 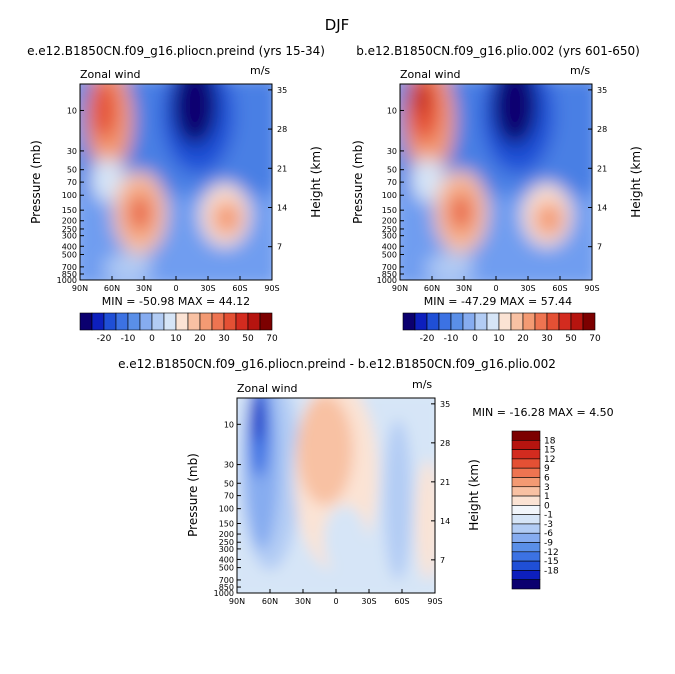 What do you see at coordinates (498, 301) in the screenshot?
I see `panel-2-stats: MIN = -47.29 MAX = 57.44` at bounding box center [498, 301].